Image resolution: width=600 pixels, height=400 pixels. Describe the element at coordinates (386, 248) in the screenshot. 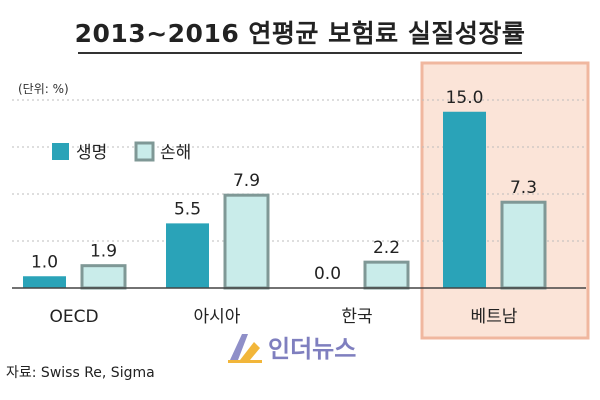

I see `value-label: 2.2` at that location.